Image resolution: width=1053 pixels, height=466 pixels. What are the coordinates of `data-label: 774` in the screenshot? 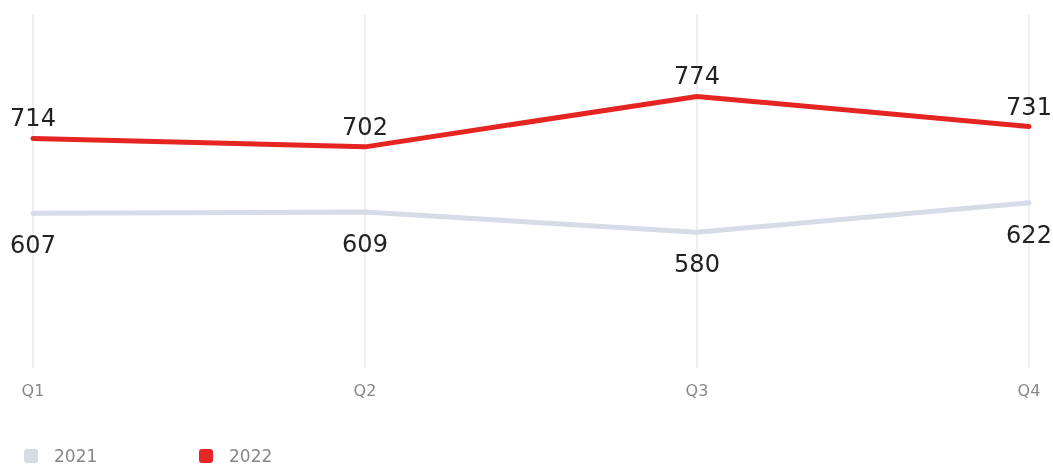 It's located at (697, 76).